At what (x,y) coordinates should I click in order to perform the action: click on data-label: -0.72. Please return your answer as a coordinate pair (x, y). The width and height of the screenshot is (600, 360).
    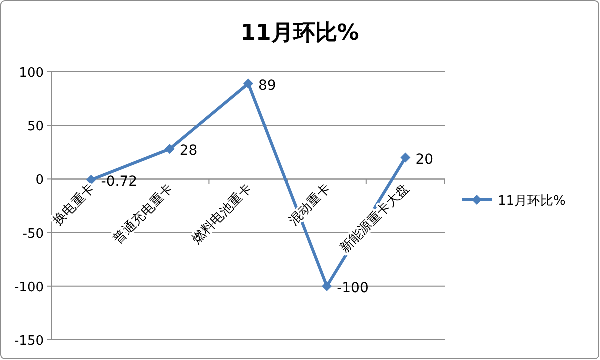
    Looking at the image, I should click on (119, 182).